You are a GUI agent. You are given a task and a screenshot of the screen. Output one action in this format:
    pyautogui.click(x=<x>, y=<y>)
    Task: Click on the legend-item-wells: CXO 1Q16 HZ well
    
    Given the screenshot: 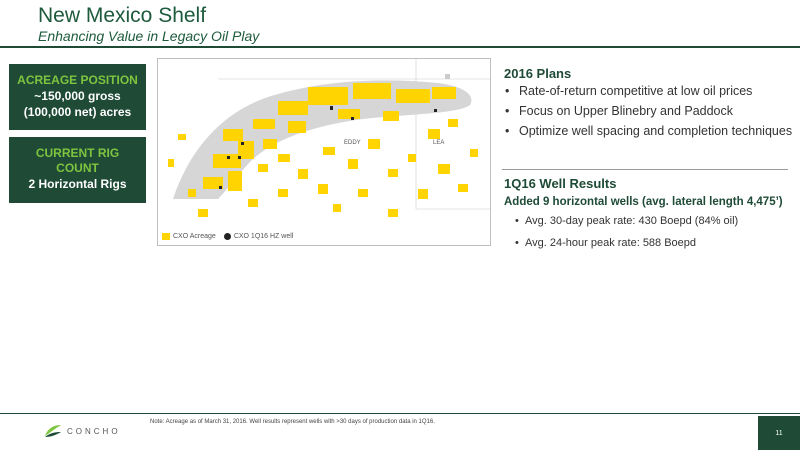 What is the action you would take?
    pyautogui.click(x=258, y=236)
    